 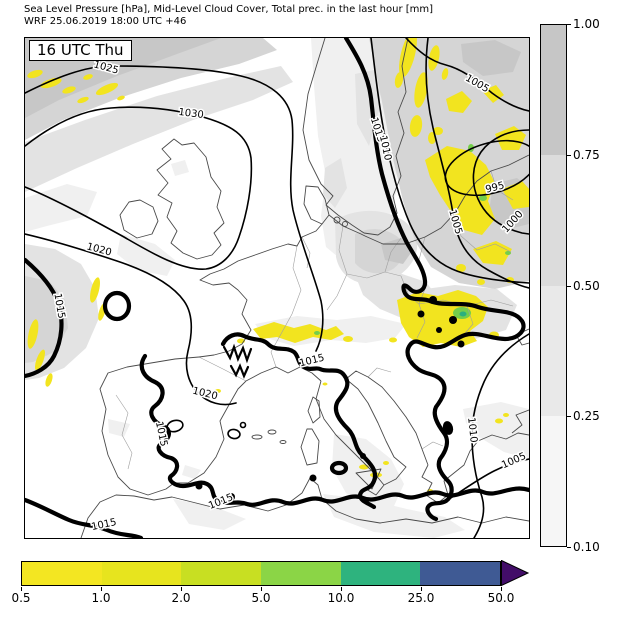 I want to click on precip-colorbar-tick-label: 25.0, so click(x=421, y=598).